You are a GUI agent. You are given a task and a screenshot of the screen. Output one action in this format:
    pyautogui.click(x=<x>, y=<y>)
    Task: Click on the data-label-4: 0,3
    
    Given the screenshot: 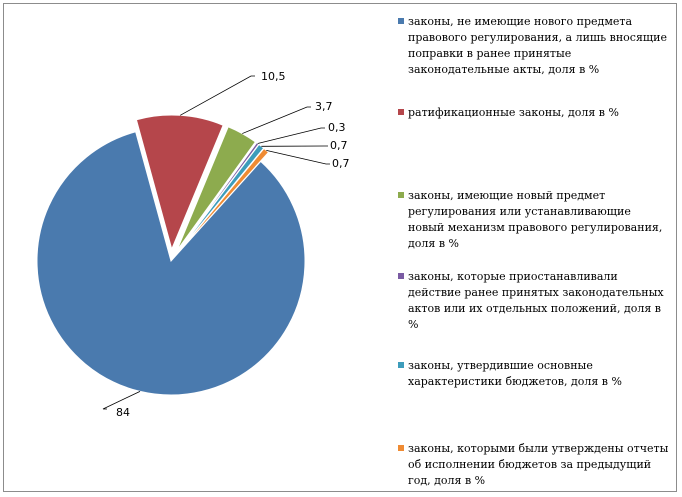 What is the action you would take?
    pyautogui.click(x=337, y=127)
    